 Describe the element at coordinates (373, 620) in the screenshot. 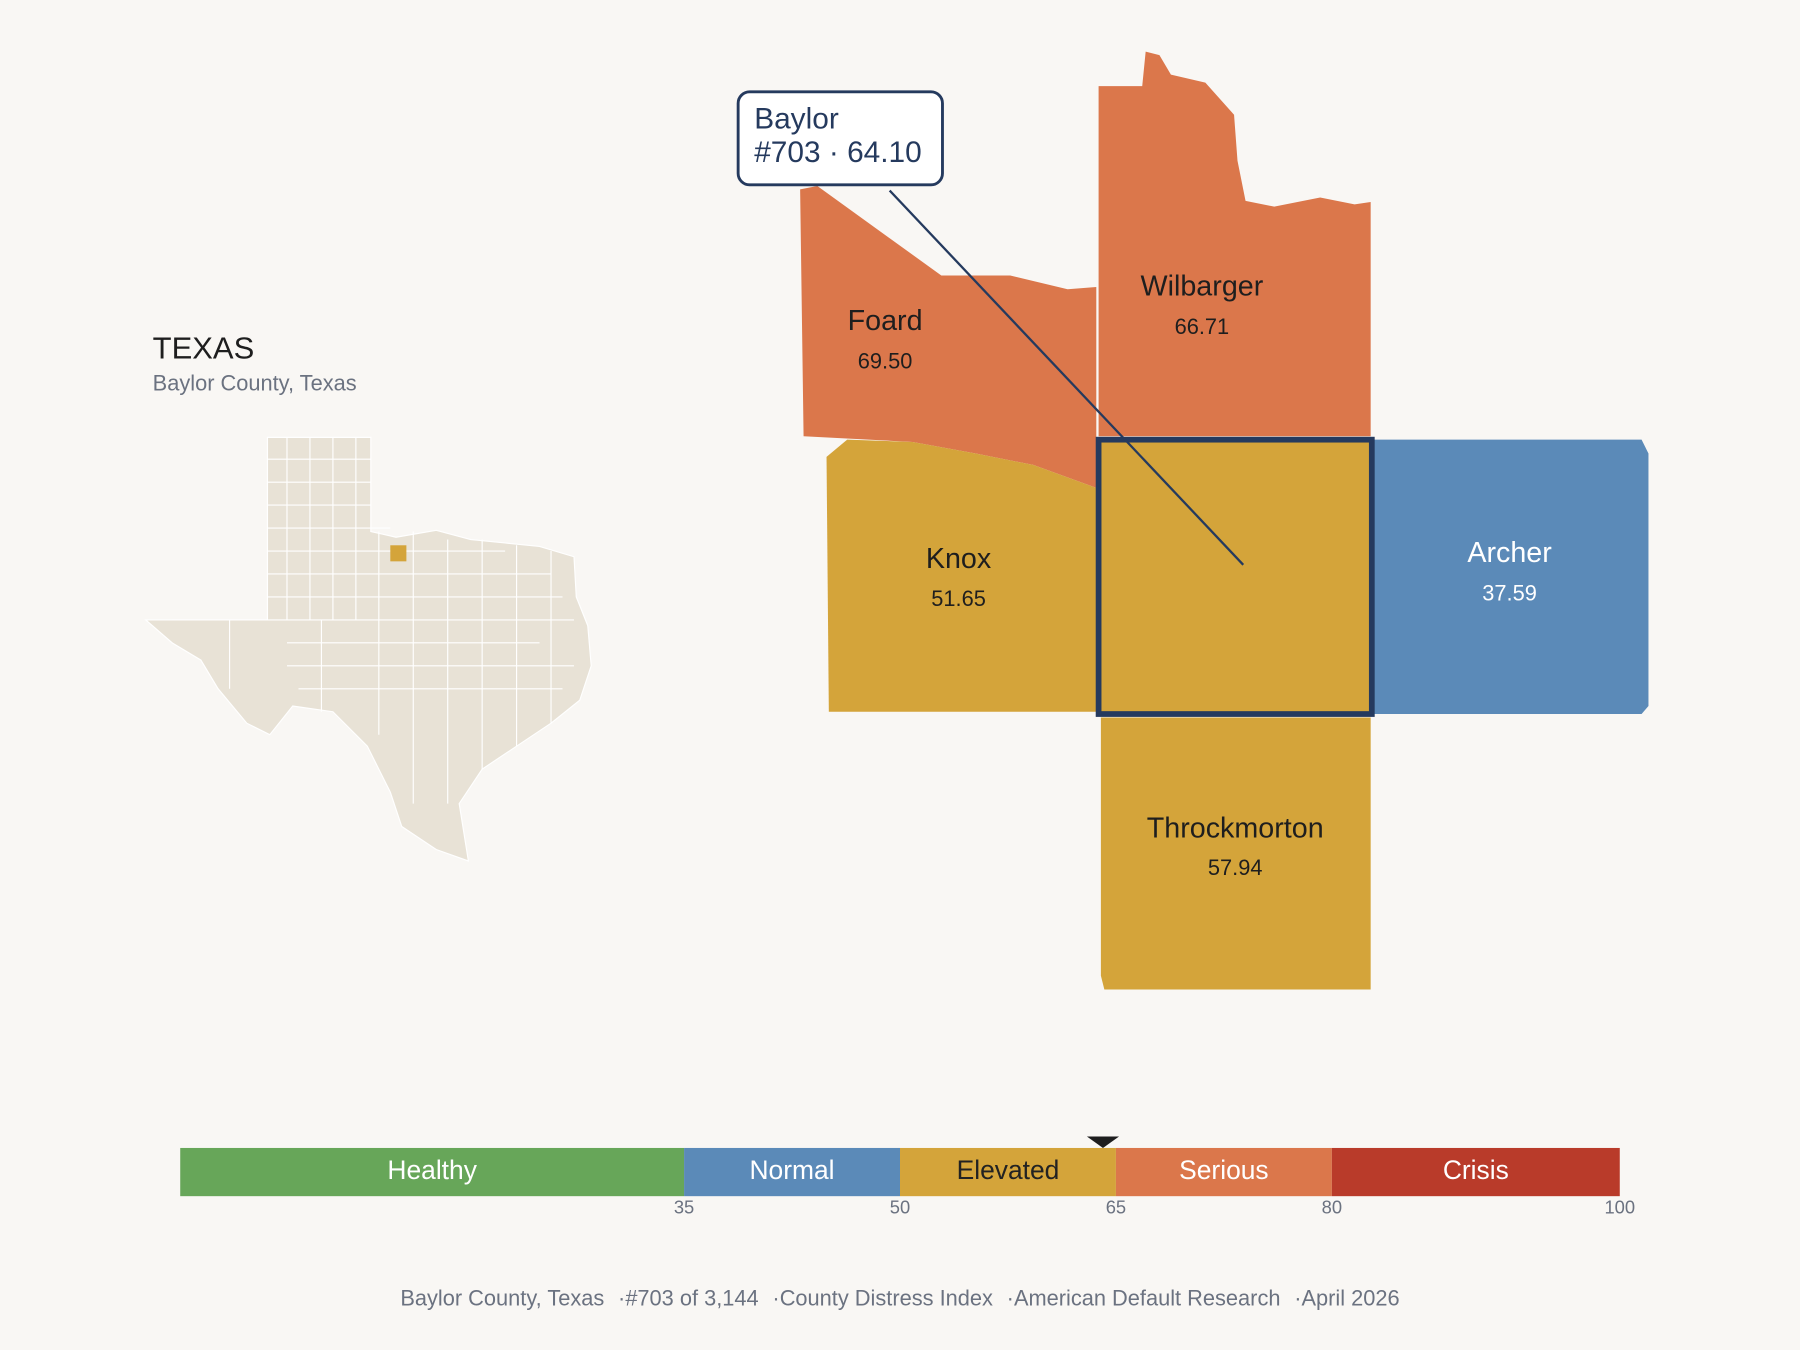

I see `county-grid` at that location.